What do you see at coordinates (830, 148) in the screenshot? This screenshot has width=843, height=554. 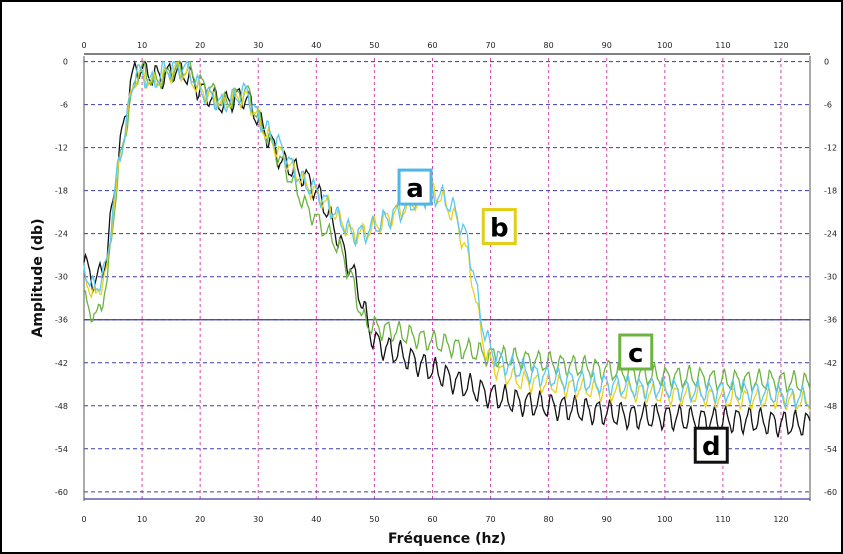 I see `y-tick-label-right: -12` at bounding box center [830, 148].